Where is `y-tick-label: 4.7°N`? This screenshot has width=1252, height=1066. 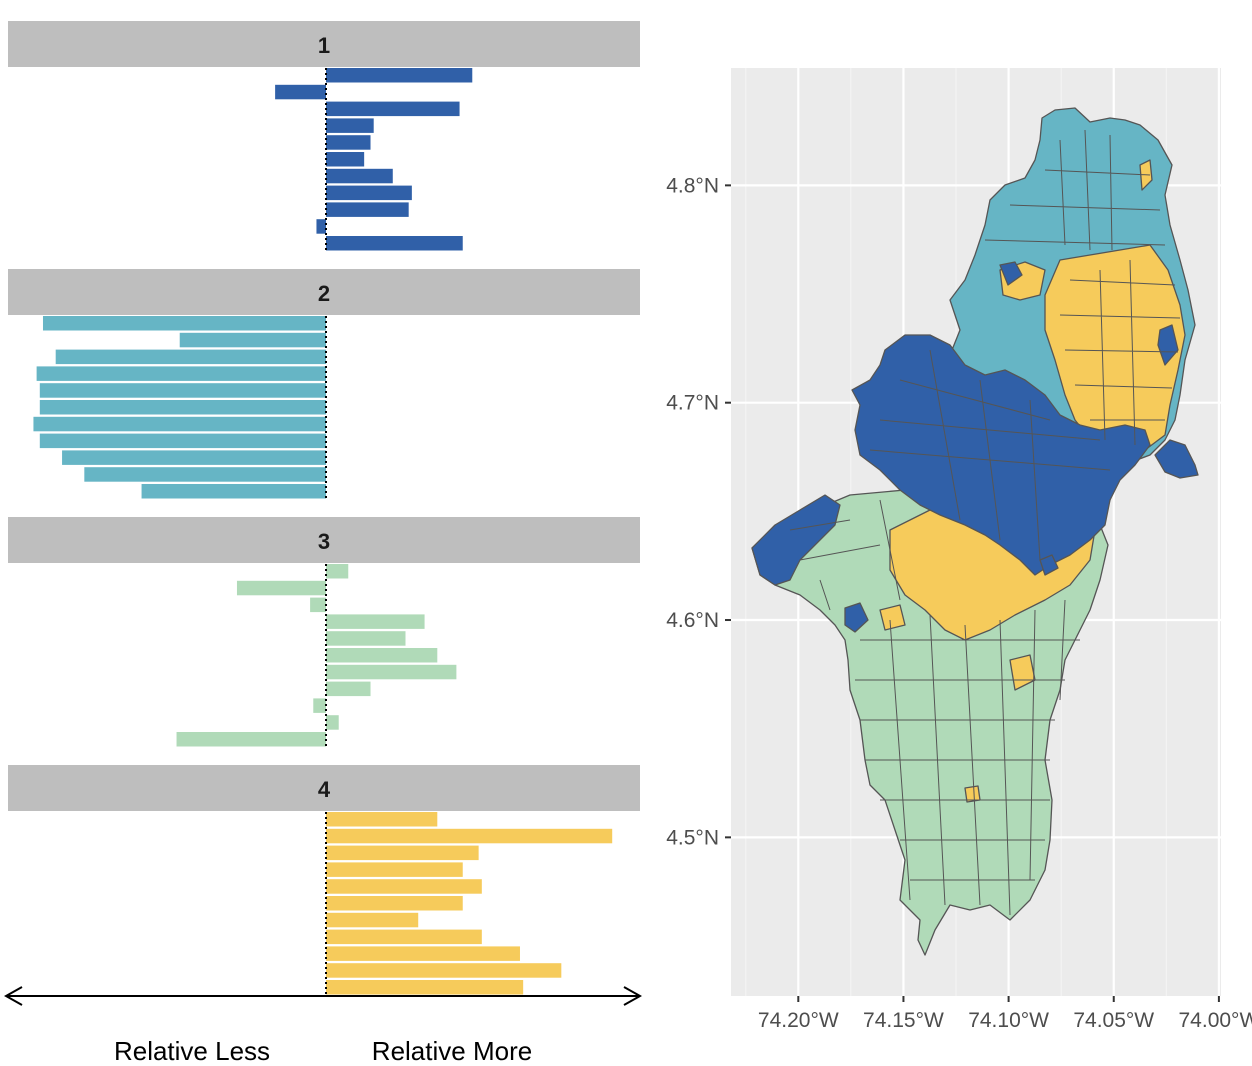 y-tick-label: 4.7°N is located at coordinates (692, 403).